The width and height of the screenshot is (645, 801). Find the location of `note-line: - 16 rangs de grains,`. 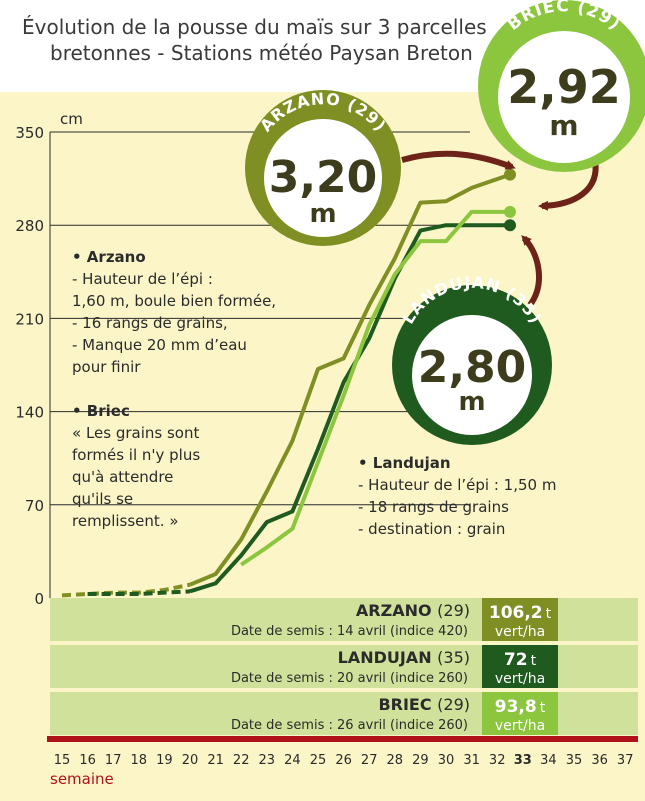

note-line: - 16 rangs de grains, is located at coordinates (150, 323).